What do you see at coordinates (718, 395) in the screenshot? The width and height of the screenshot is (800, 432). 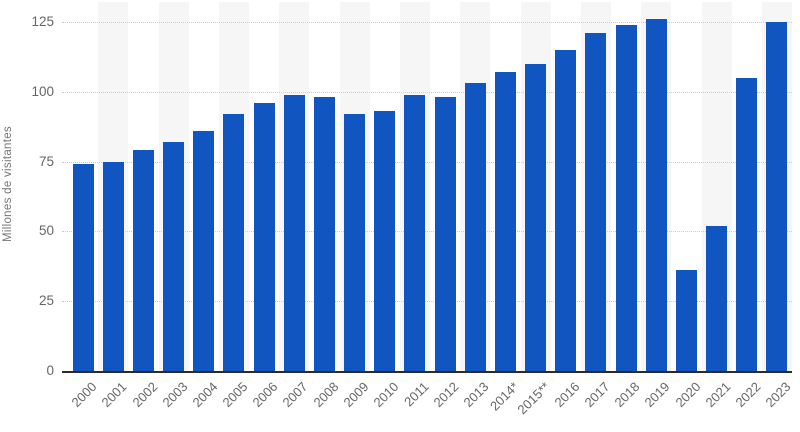 I see `x-axis-tick-label: 2021` at bounding box center [718, 395].